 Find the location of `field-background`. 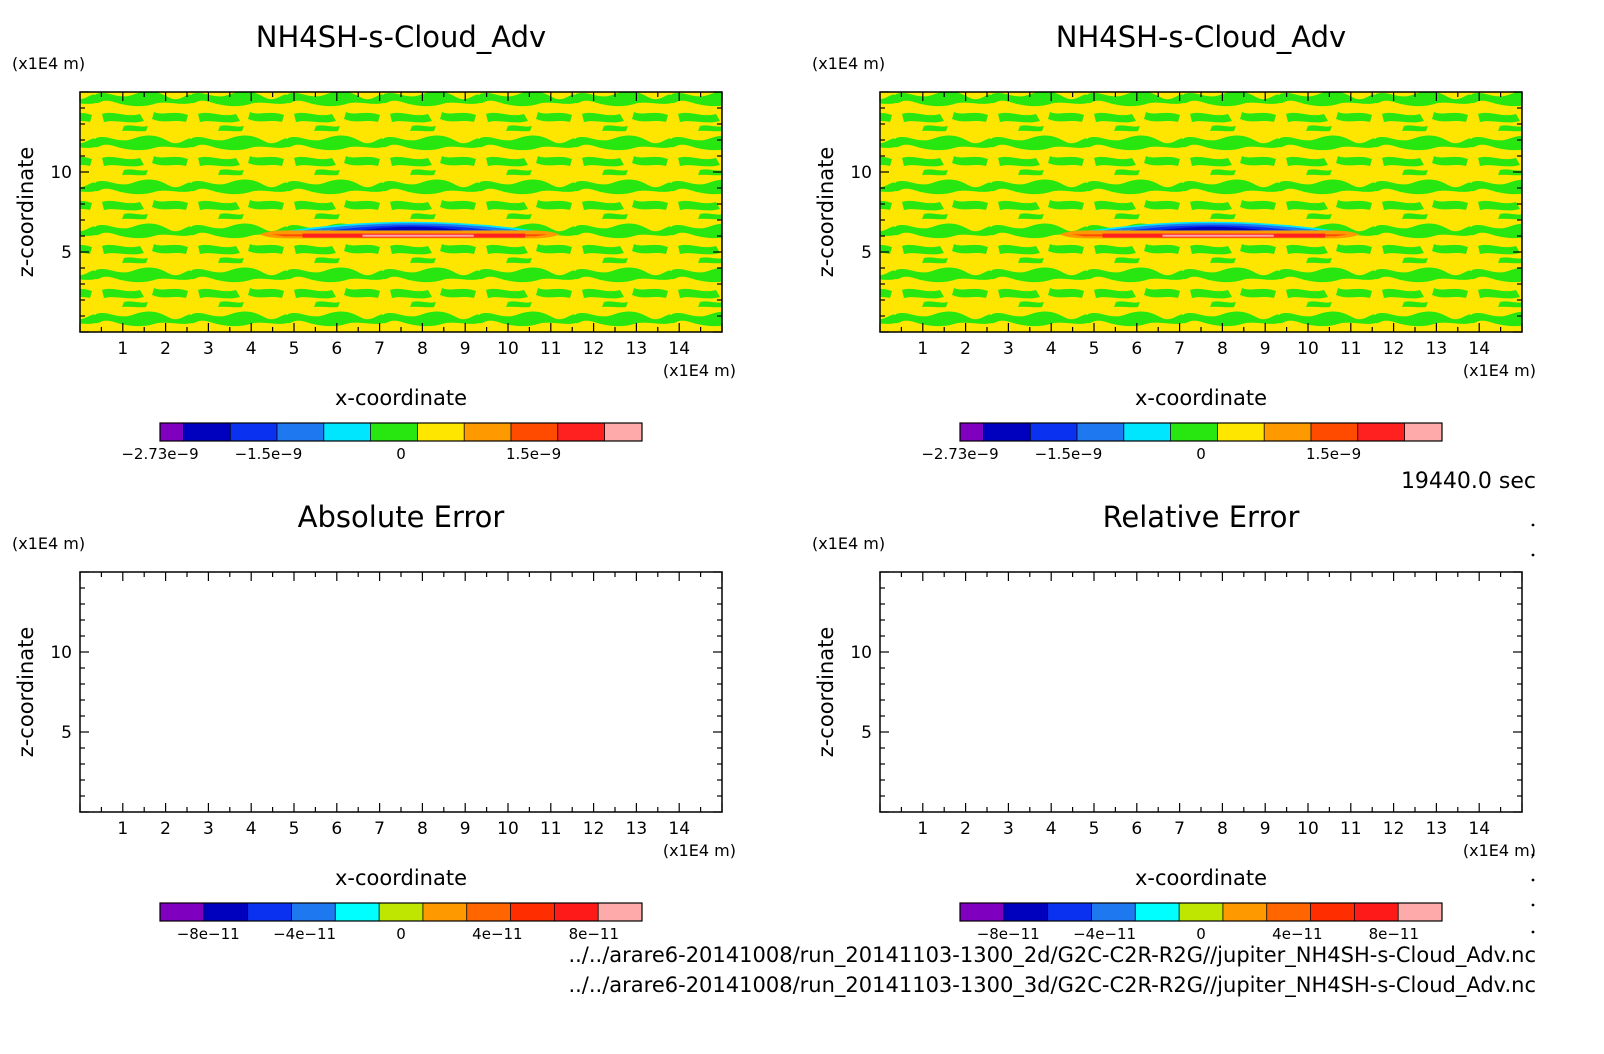

field-background is located at coordinates (401, 212).